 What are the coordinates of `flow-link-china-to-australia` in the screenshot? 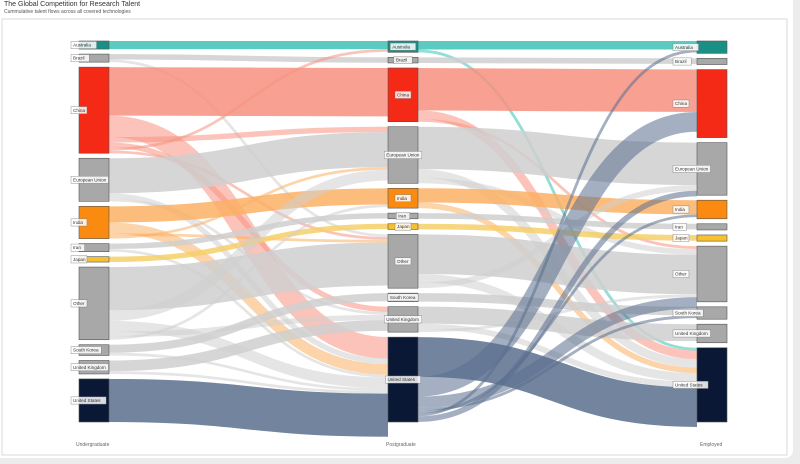 It's located at (248, 100).